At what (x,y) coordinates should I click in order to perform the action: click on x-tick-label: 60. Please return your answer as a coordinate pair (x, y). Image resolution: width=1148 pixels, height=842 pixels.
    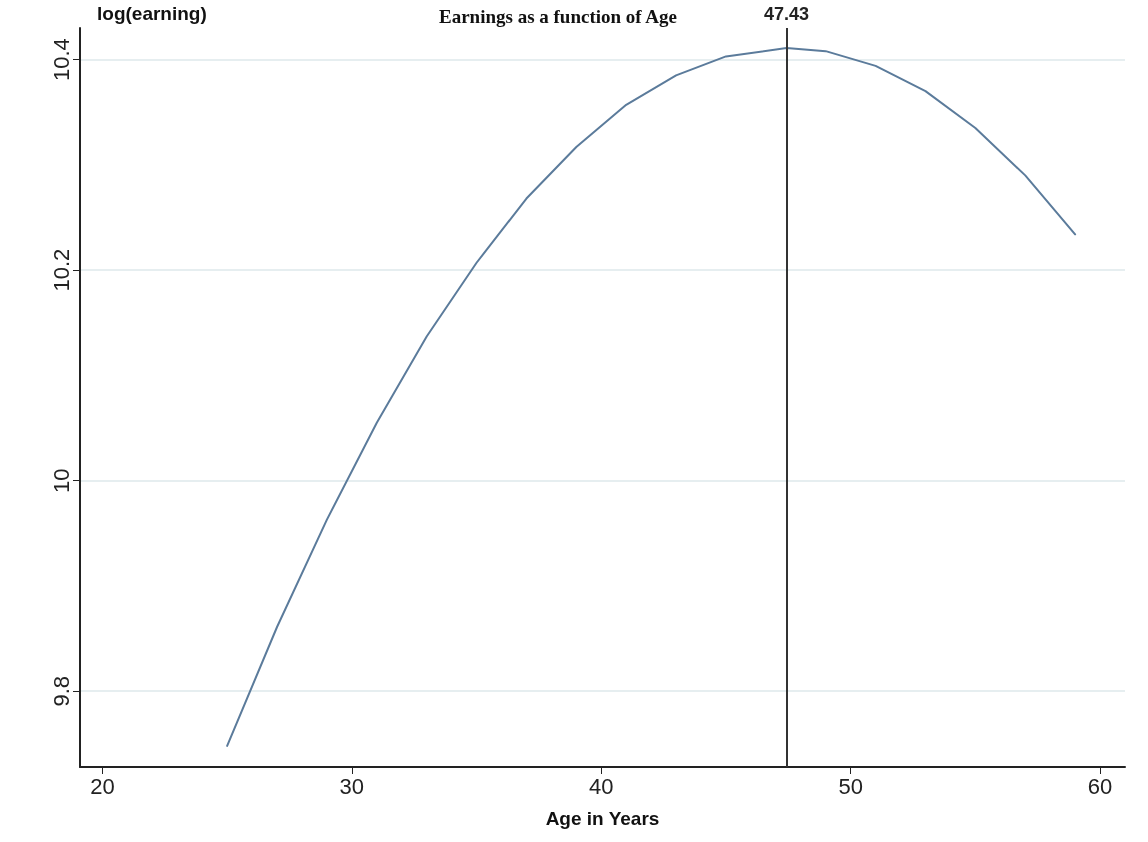
    Looking at the image, I should click on (1100, 786).